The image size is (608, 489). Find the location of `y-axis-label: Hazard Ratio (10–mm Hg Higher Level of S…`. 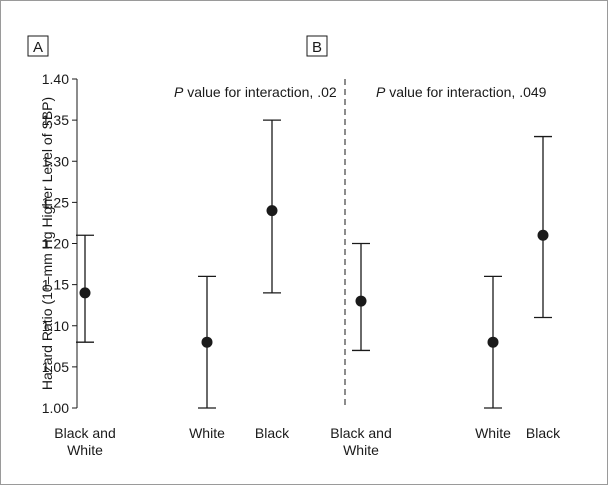

y-axis-label: Hazard Ratio (10–mm Hg Higher Level of S… is located at coordinates (47, 243).